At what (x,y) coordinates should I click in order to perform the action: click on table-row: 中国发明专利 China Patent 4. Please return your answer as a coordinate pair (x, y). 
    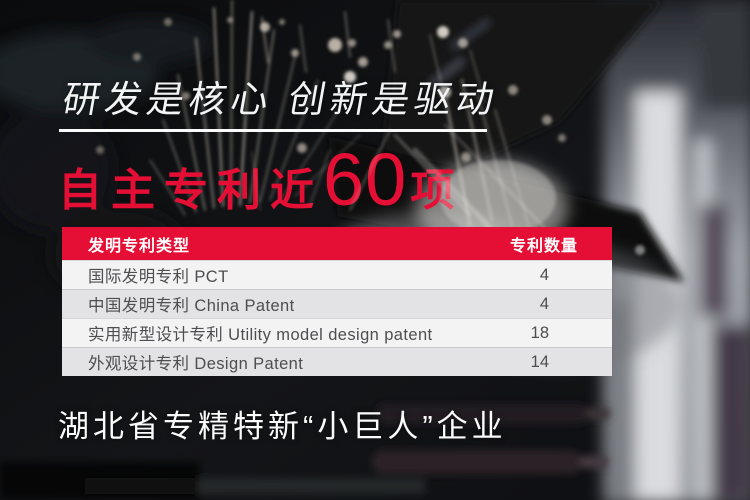
    Looking at the image, I should click on (337, 303).